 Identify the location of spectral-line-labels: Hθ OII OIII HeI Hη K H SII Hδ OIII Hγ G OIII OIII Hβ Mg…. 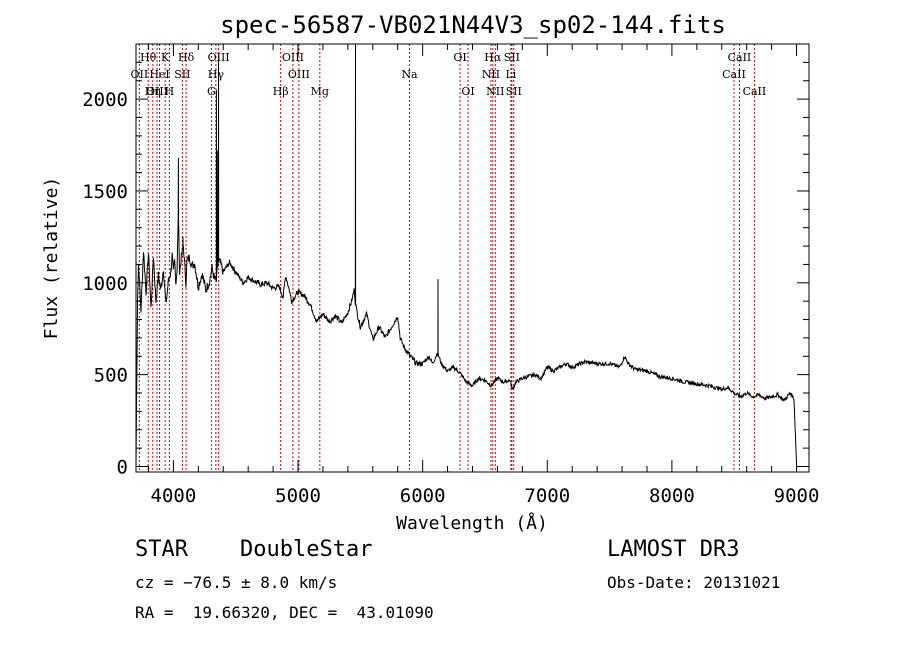
(449, 74).